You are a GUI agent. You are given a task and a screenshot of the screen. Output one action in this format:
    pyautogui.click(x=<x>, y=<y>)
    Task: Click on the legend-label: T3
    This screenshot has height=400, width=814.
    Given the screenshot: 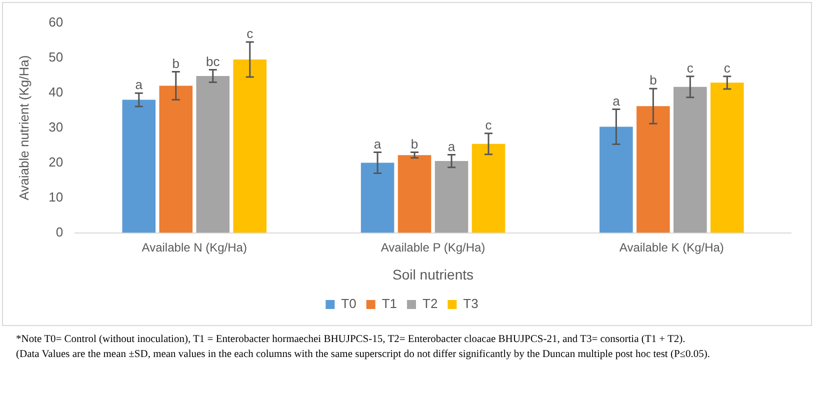 What is the action you would take?
    pyautogui.click(x=470, y=304)
    